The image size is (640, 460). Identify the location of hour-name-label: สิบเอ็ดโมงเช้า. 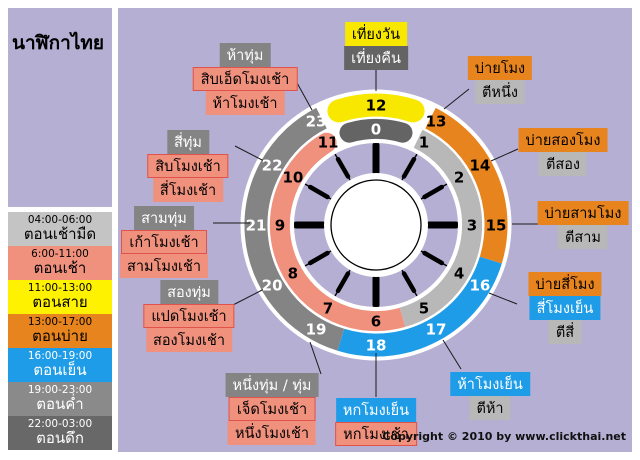
(245, 79).